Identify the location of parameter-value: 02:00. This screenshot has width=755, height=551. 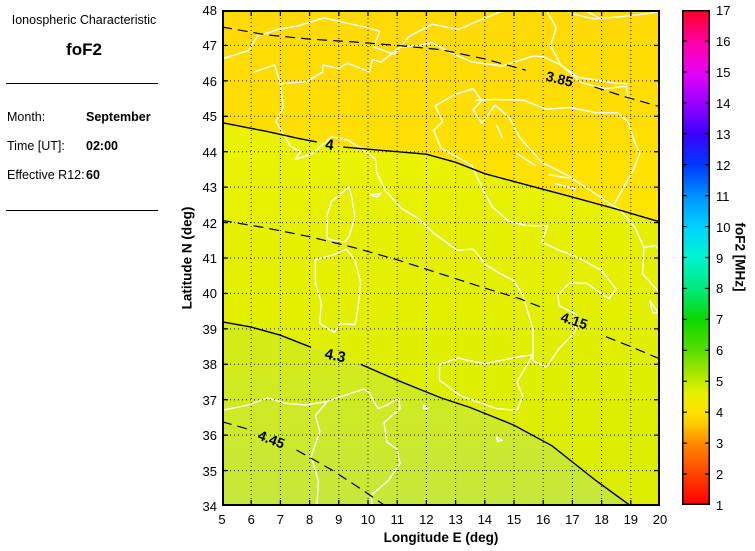
(102, 146).